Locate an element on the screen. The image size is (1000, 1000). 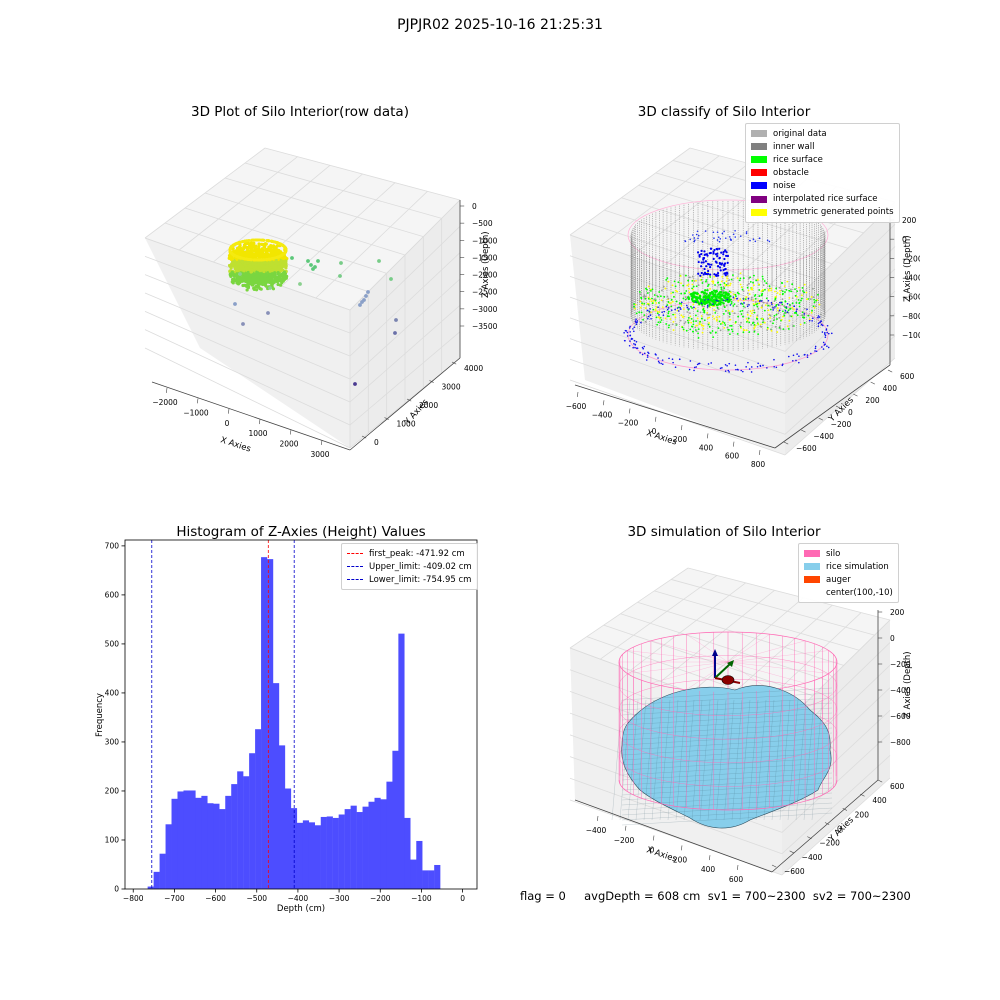
simulation-x-tick: 600 is located at coordinates (736, 879).